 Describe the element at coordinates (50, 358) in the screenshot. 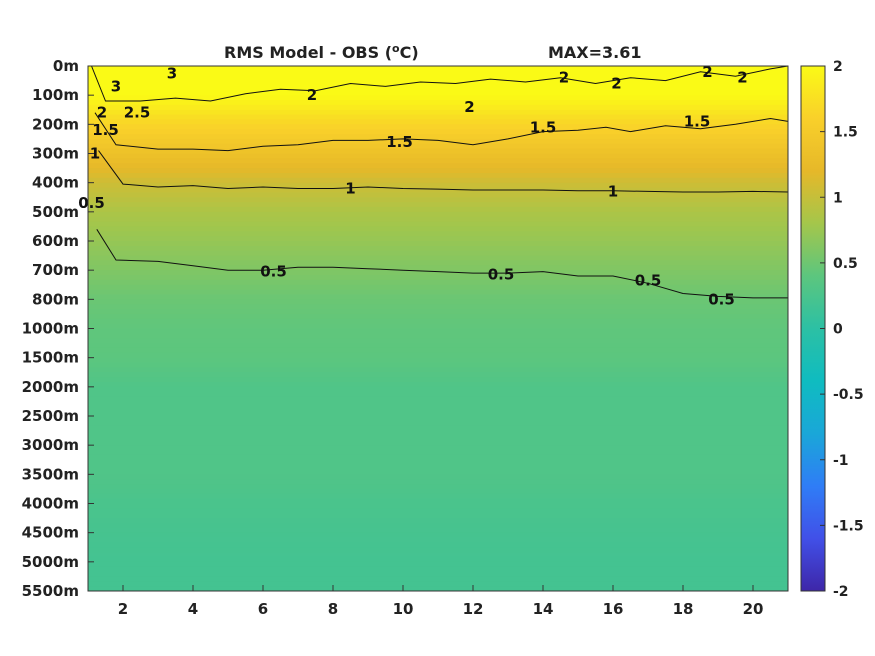

I see `y-tick-label: 1500m` at that location.